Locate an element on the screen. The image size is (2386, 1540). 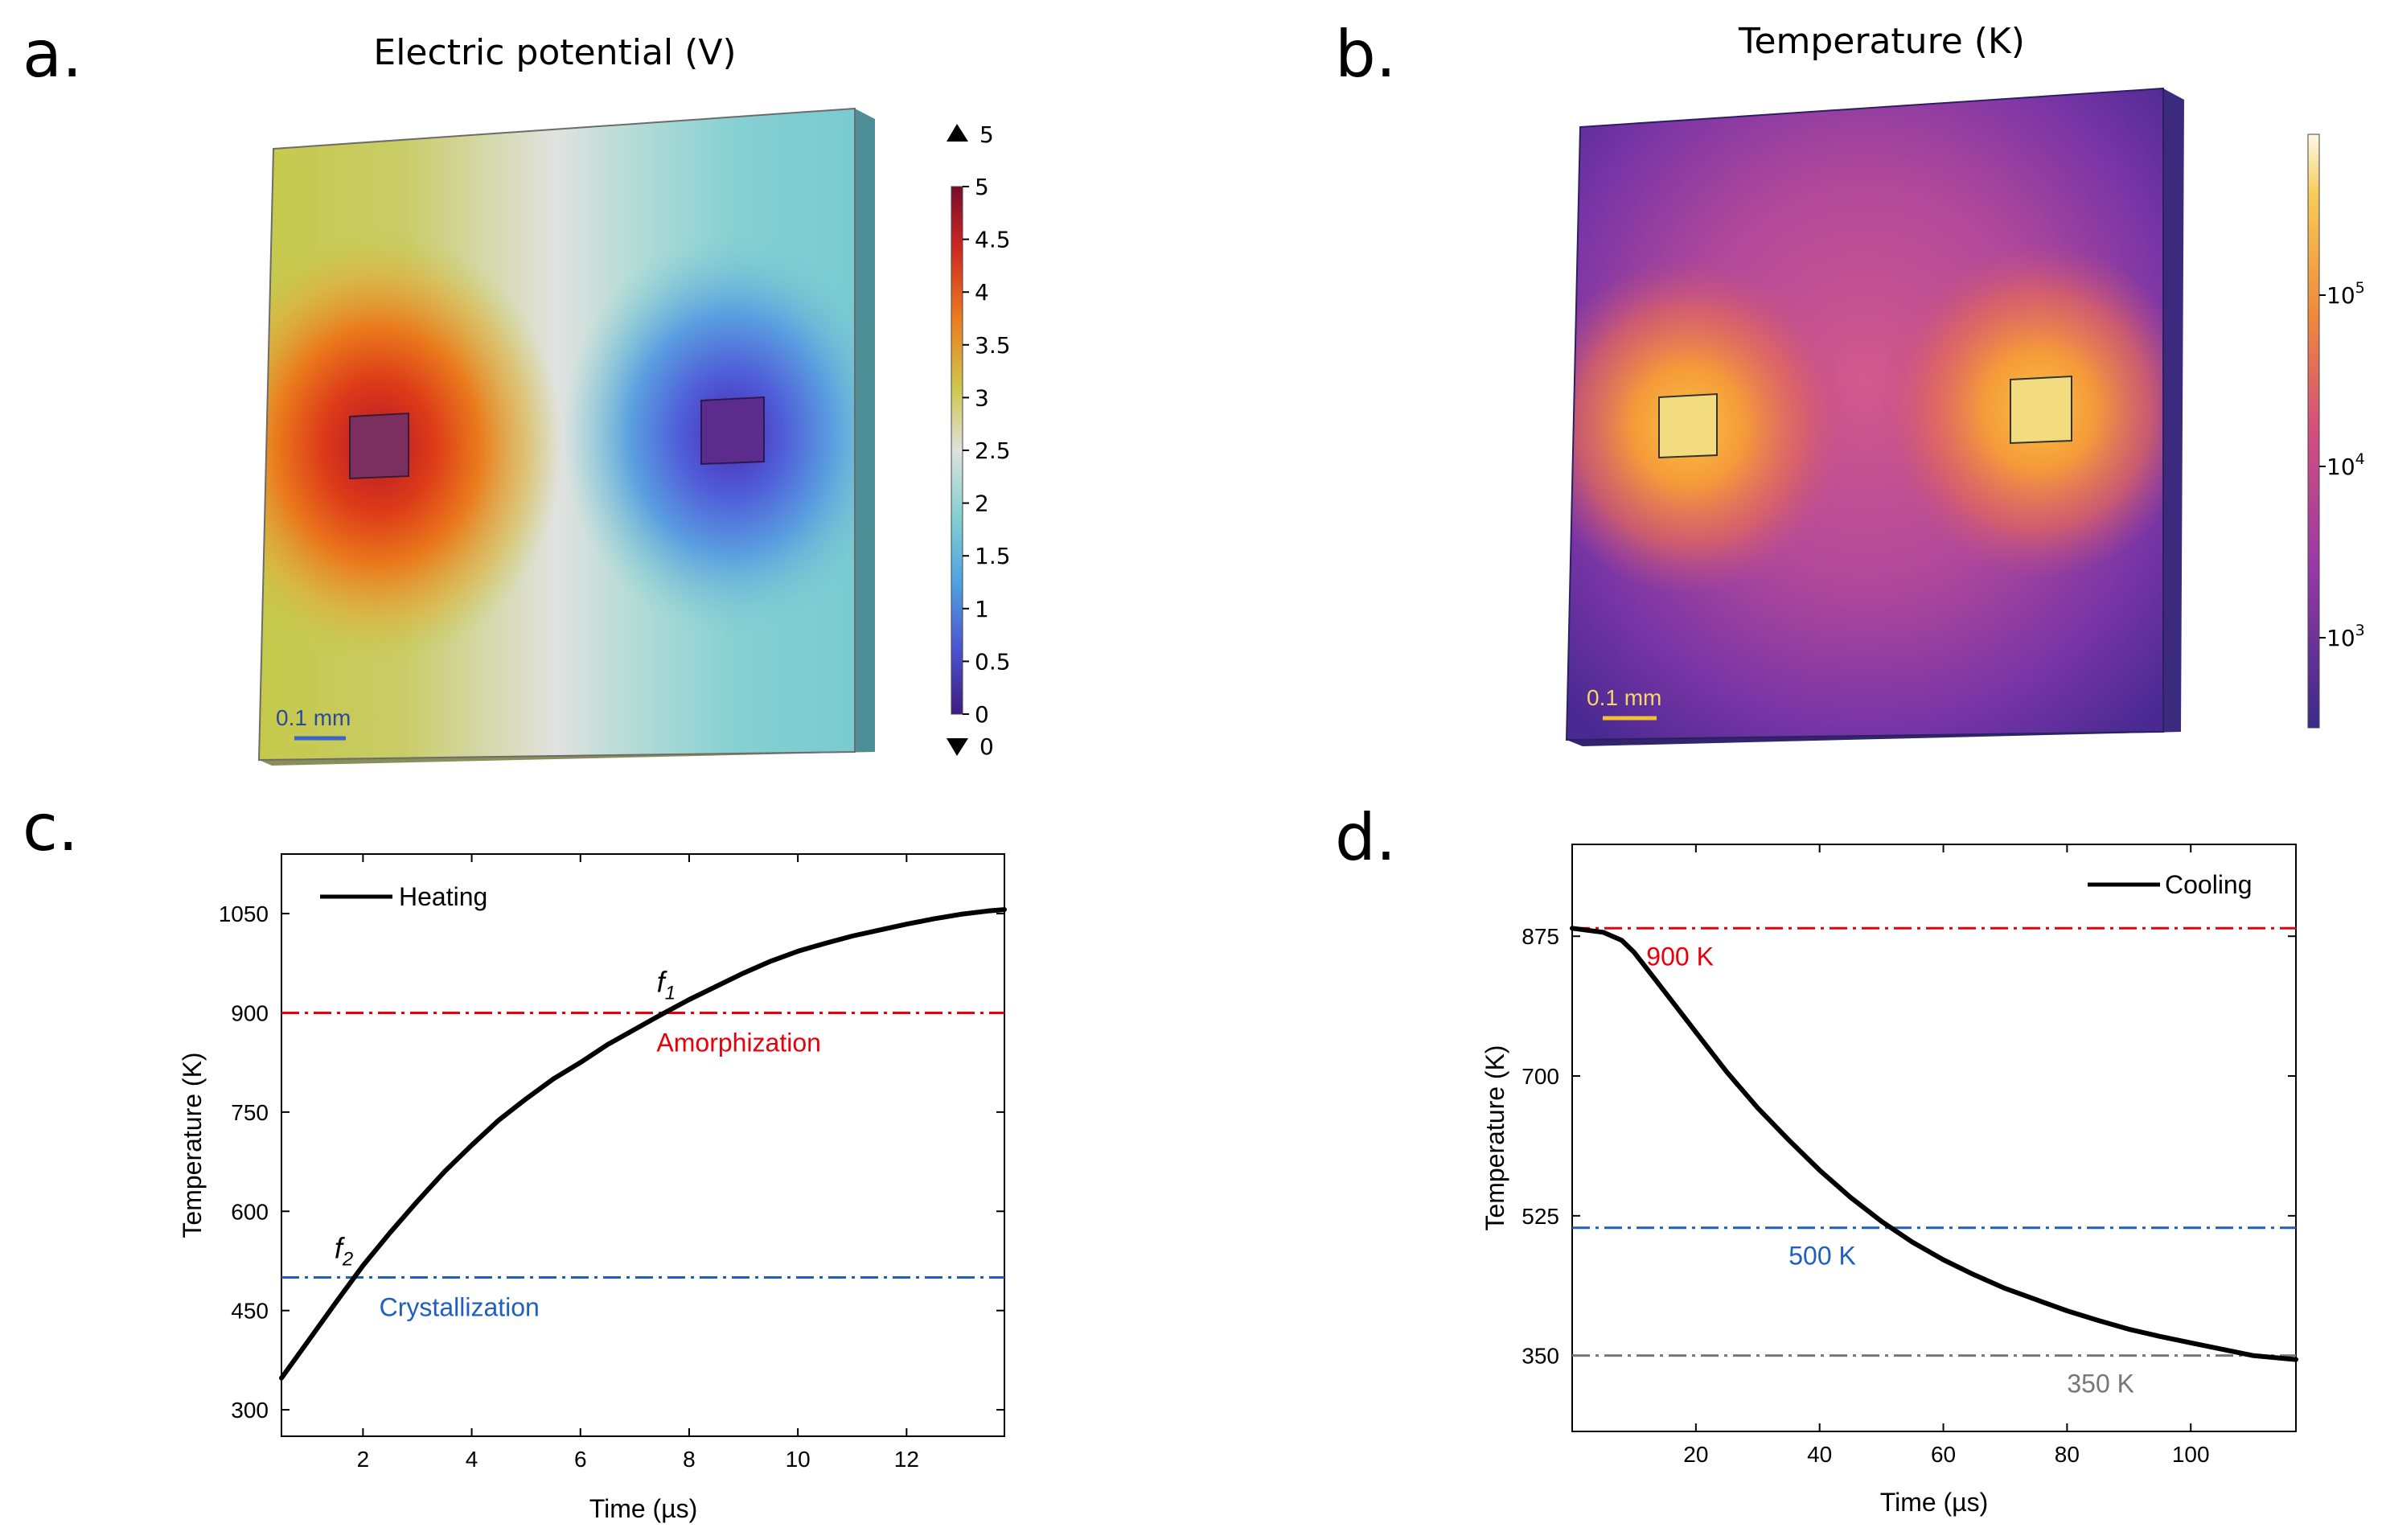
x-tick-label: 12 is located at coordinates (906, 1459).